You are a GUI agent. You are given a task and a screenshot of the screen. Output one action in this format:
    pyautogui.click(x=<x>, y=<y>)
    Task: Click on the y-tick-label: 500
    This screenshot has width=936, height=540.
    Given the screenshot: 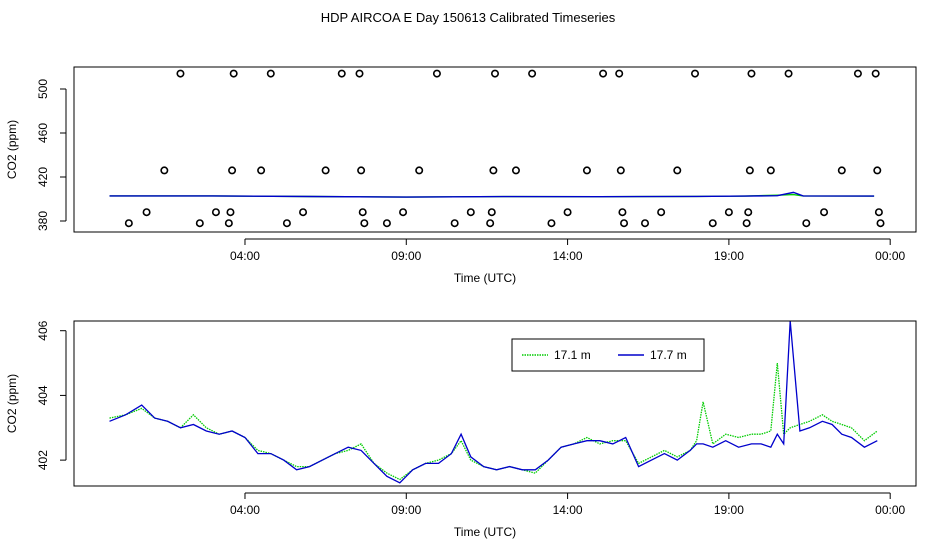 What is the action you would take?
    pyautogui.click(x=43, y=89)
    